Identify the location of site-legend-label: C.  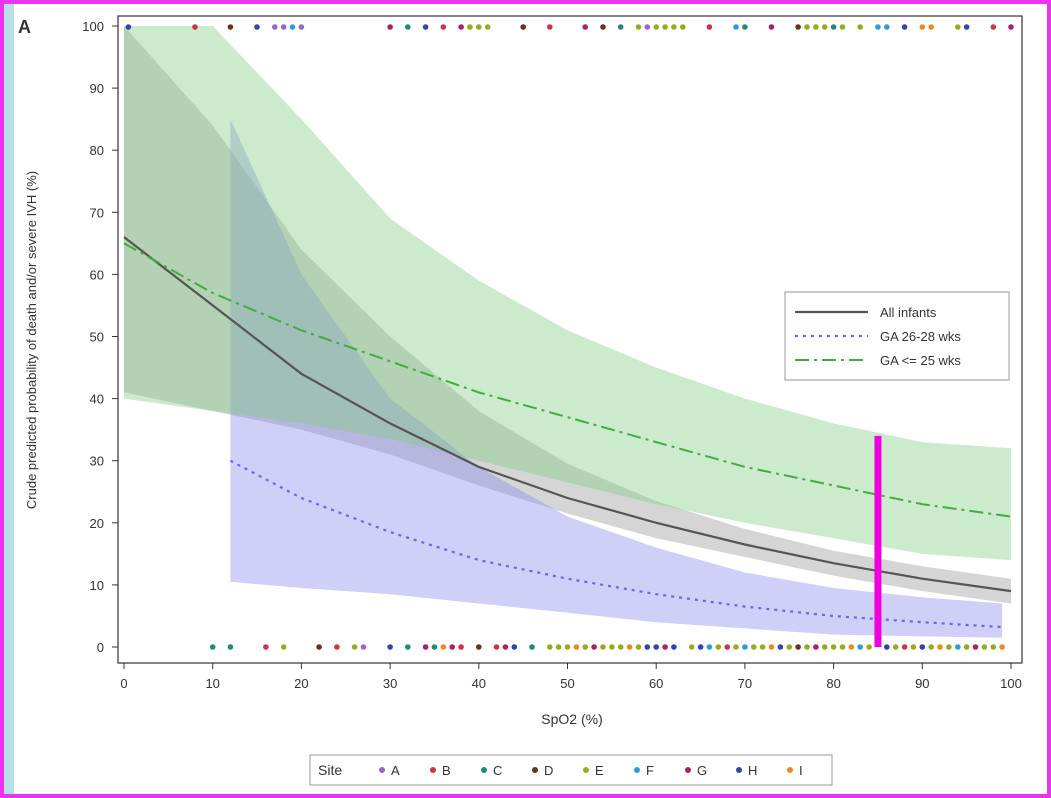
(497, 770).